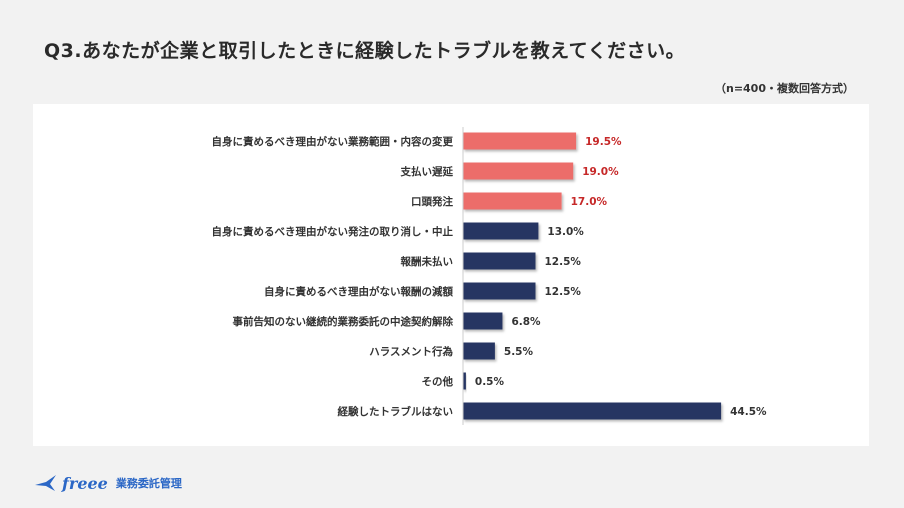  Describe the element at coordinates (565, 232) in the screenshot. I see `value-label: 13.0%` at that location.